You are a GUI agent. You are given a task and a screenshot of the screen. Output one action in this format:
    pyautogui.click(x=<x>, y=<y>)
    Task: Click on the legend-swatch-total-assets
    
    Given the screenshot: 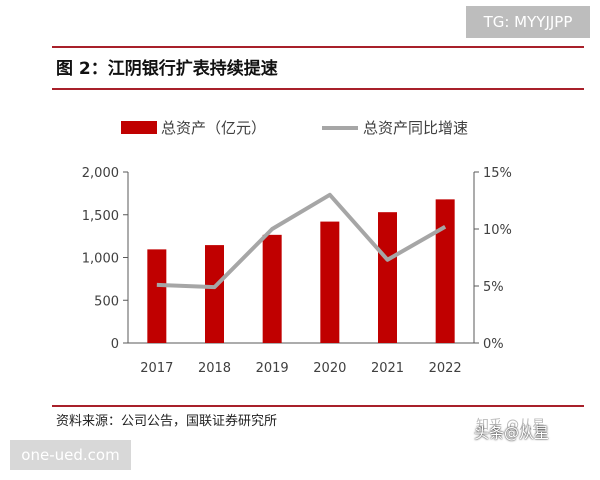 What is the action you would take?
    pyautogui.click(x=139, y=127)
    